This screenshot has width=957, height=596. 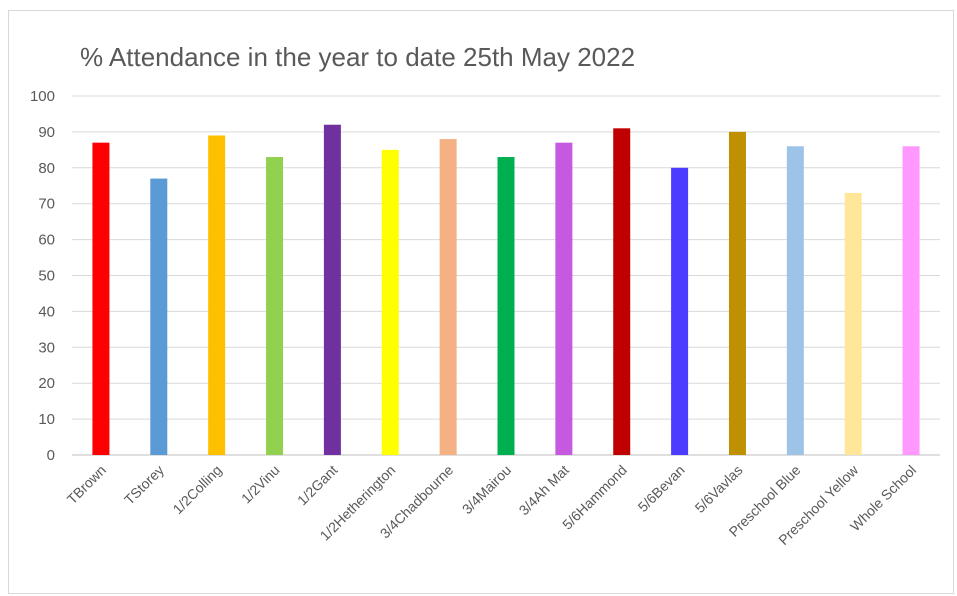 What do you see at coordinates (317, 485) in the screenshot?
I see `x-tick-label: 1/2Gant` at bounding box center [317, 485].